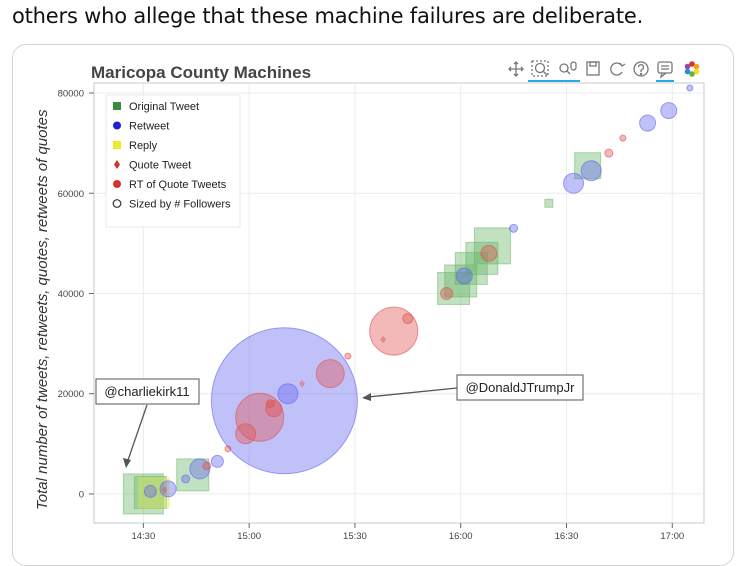 The image size is (750, 566). Describe the element at coordinates (355, 536) in the screenshot. I see `x-tick-label: 15:30` at that location.